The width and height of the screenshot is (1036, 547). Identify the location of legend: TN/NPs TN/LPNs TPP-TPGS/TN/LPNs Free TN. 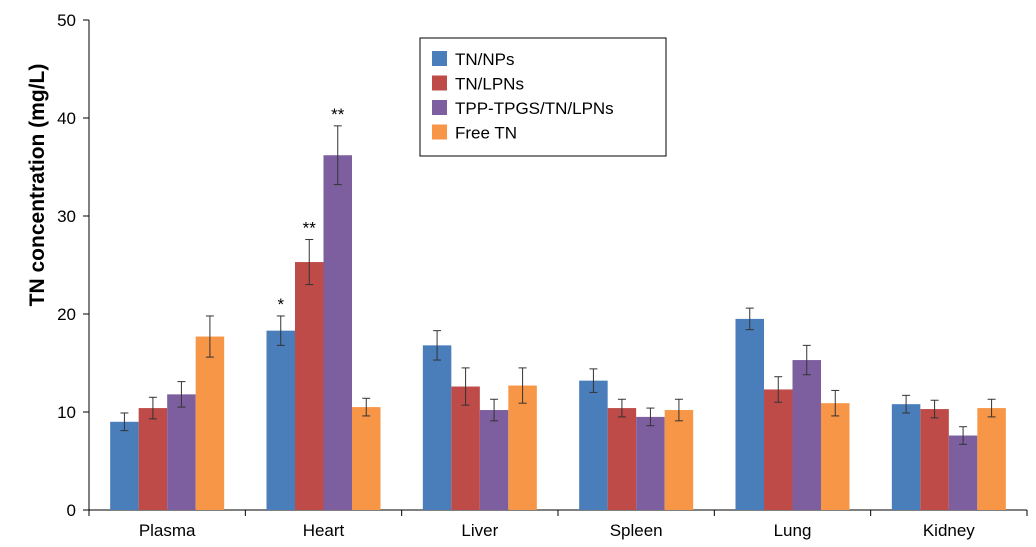
(543, 97).